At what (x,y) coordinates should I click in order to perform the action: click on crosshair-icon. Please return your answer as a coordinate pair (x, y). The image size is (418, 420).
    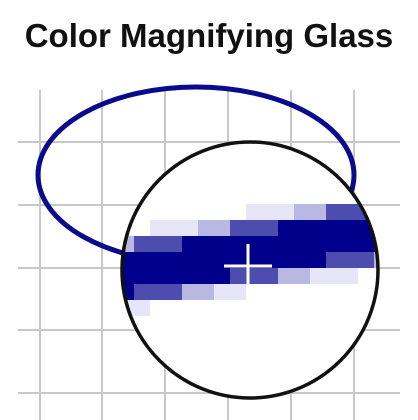
    Looking at the image, I should click on (248, 267).